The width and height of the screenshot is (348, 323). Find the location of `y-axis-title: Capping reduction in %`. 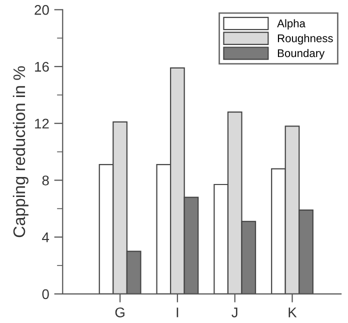

y-axis-title: Capping reduction in % is located at coordinates (20, 152).